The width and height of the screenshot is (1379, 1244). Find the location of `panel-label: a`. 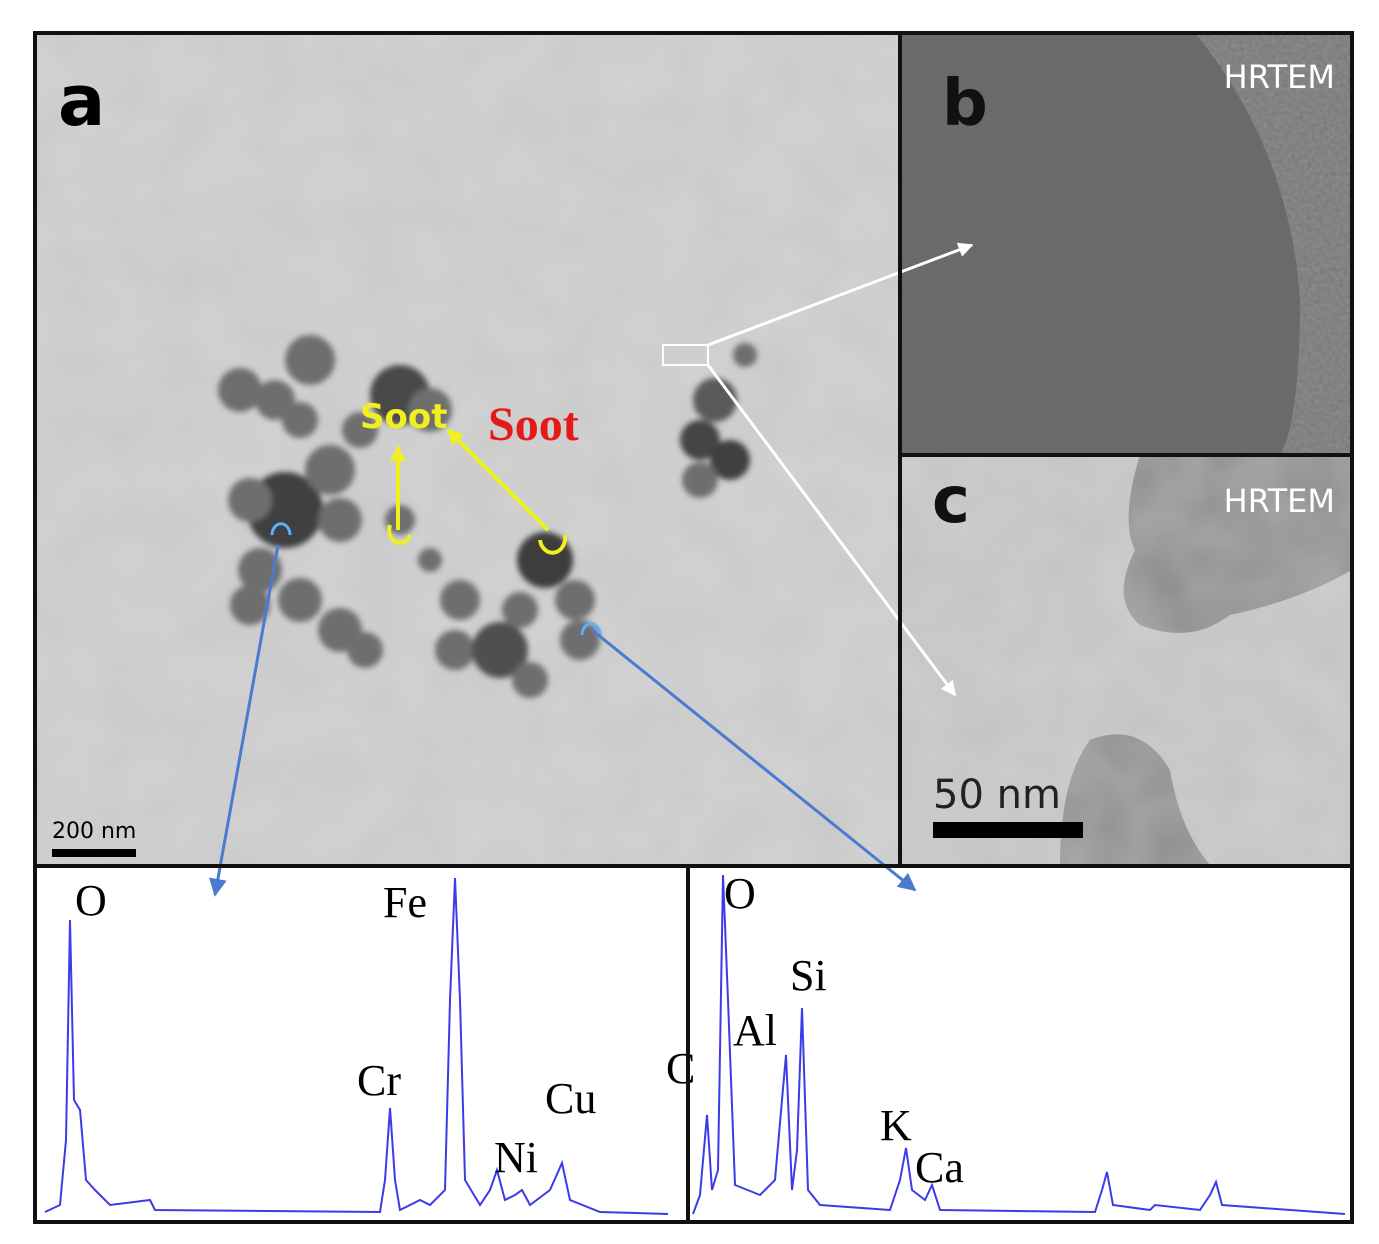

panel-label: a is located at coordinates (81, 101).